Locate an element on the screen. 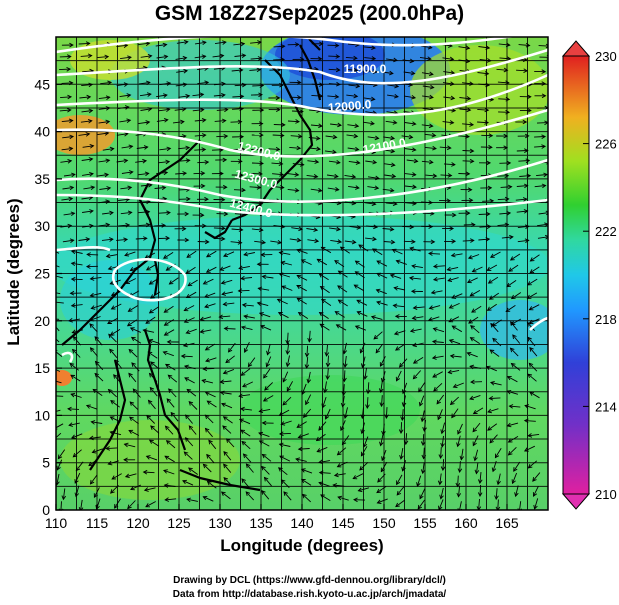  x-axis-ticks: 110 115 120 125 130 135 140 145 150 155 160 165 is located at coordinates (282, 517).